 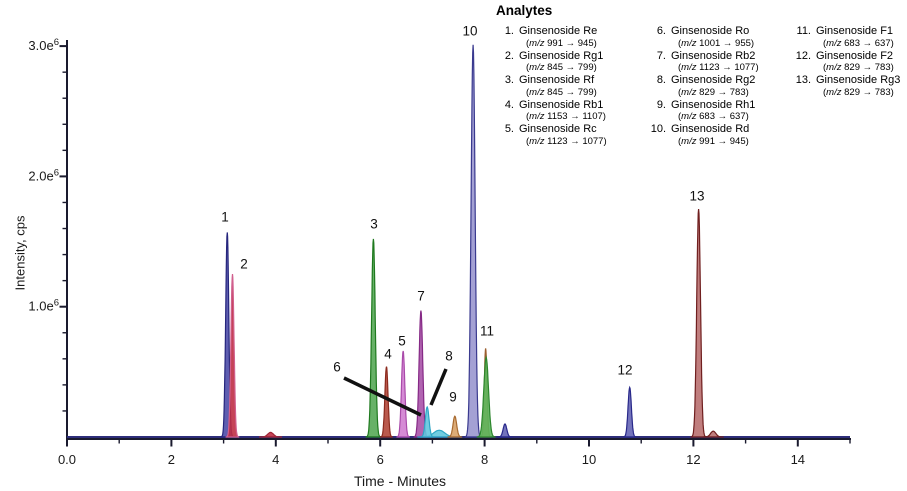 I want to click on legend-item-number: 7., so click(x=661, y=55).